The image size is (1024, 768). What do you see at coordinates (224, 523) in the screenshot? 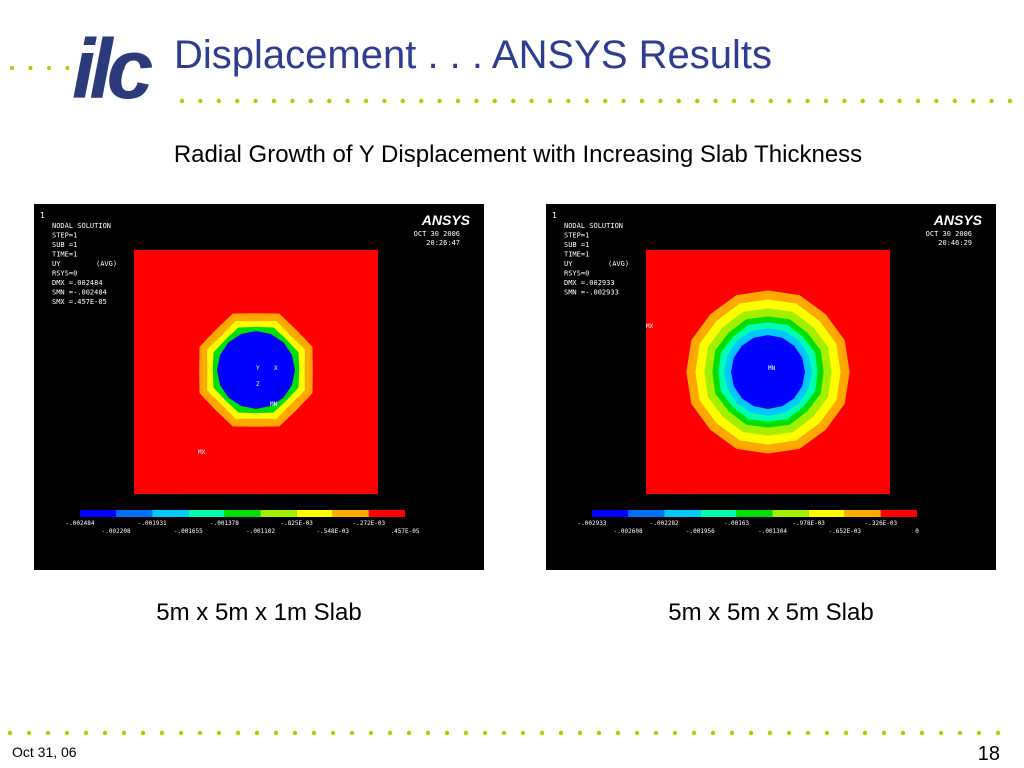
I see `legend-label: -.001378` at bounding box center [224, 523].